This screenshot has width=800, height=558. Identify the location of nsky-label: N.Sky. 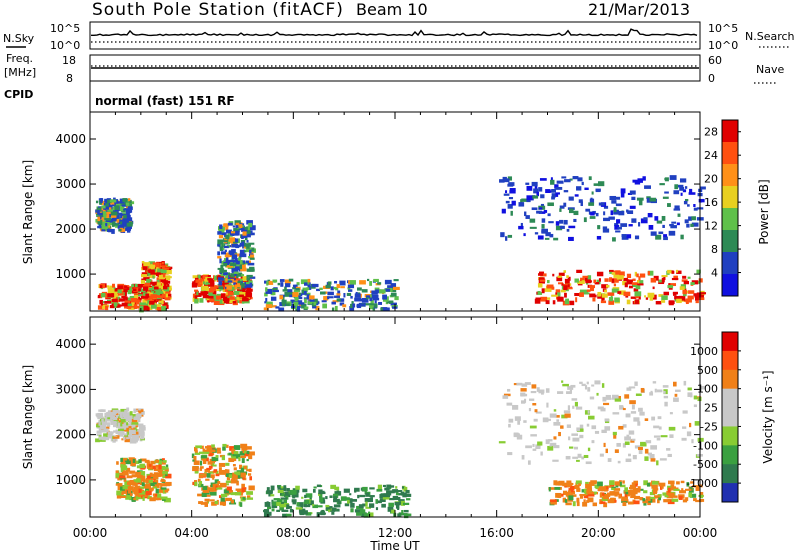
(19, 38).